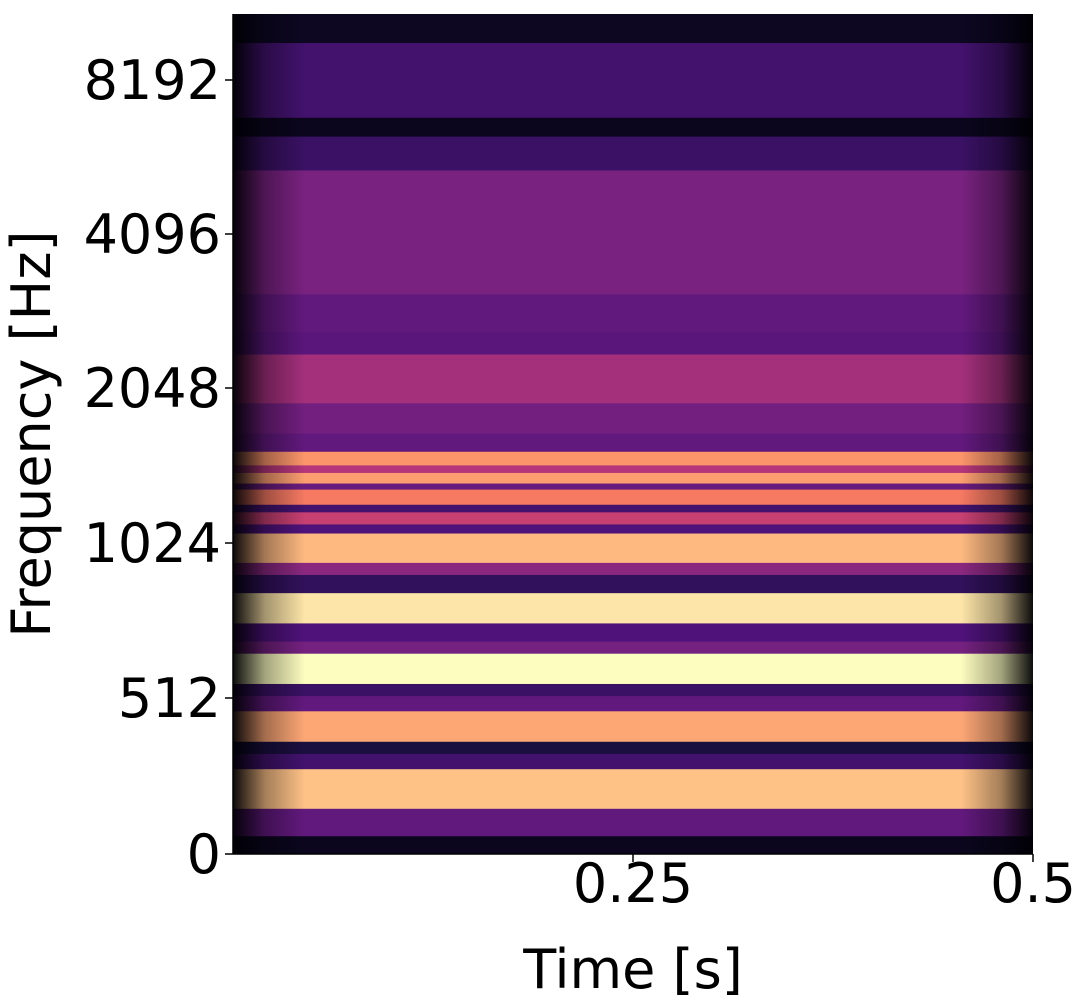  What do you see at coordinates (1033, 883) in the screenshot?
I see `x-tick-label: 0.5` at bounding box center [1033, 883].